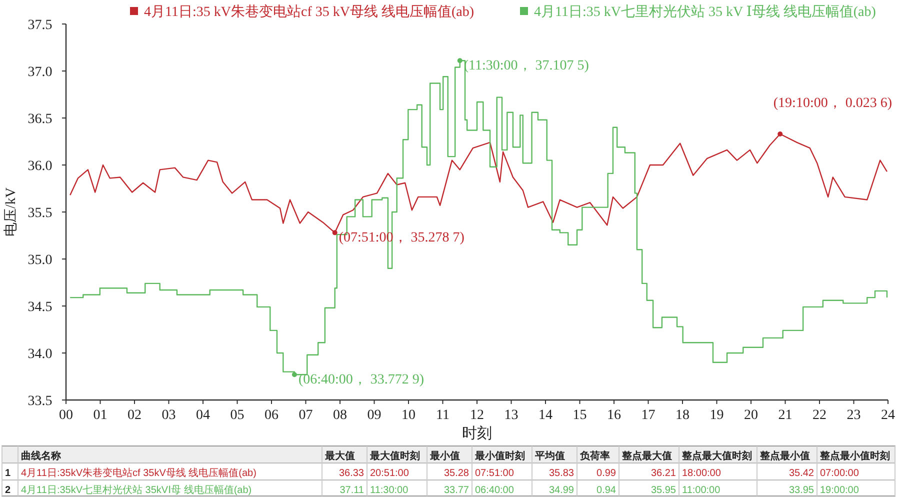 The width and height of the screenshot is (900, 497). Describe the element at coordinates (648, 415) in the screenshot. I see `x-tick-label: 17` at that location.